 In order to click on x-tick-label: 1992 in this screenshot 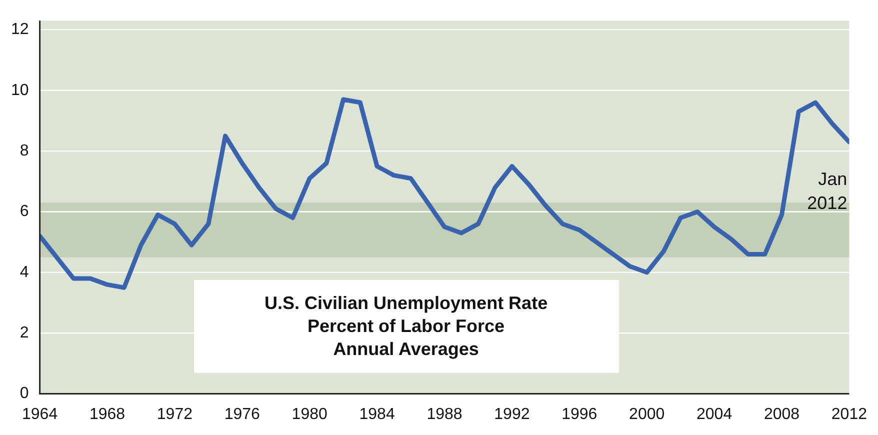, I will do `click(512, 414)`.